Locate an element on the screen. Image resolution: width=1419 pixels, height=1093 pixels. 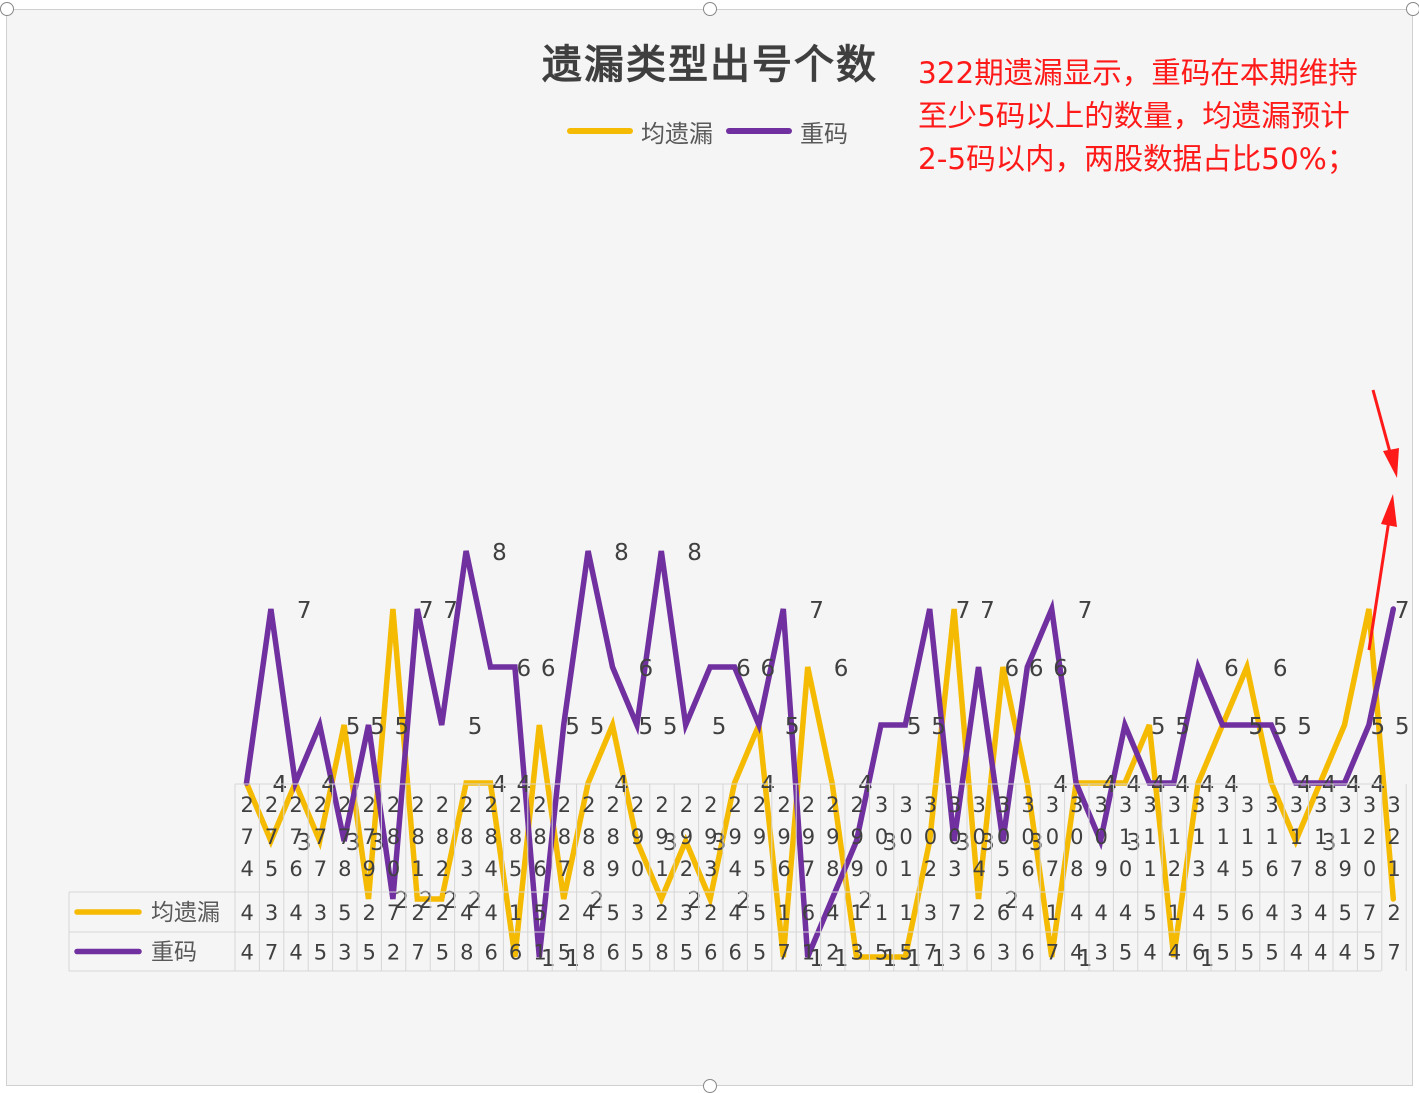
arrow-head-up is located at coordinates (1389, 510).